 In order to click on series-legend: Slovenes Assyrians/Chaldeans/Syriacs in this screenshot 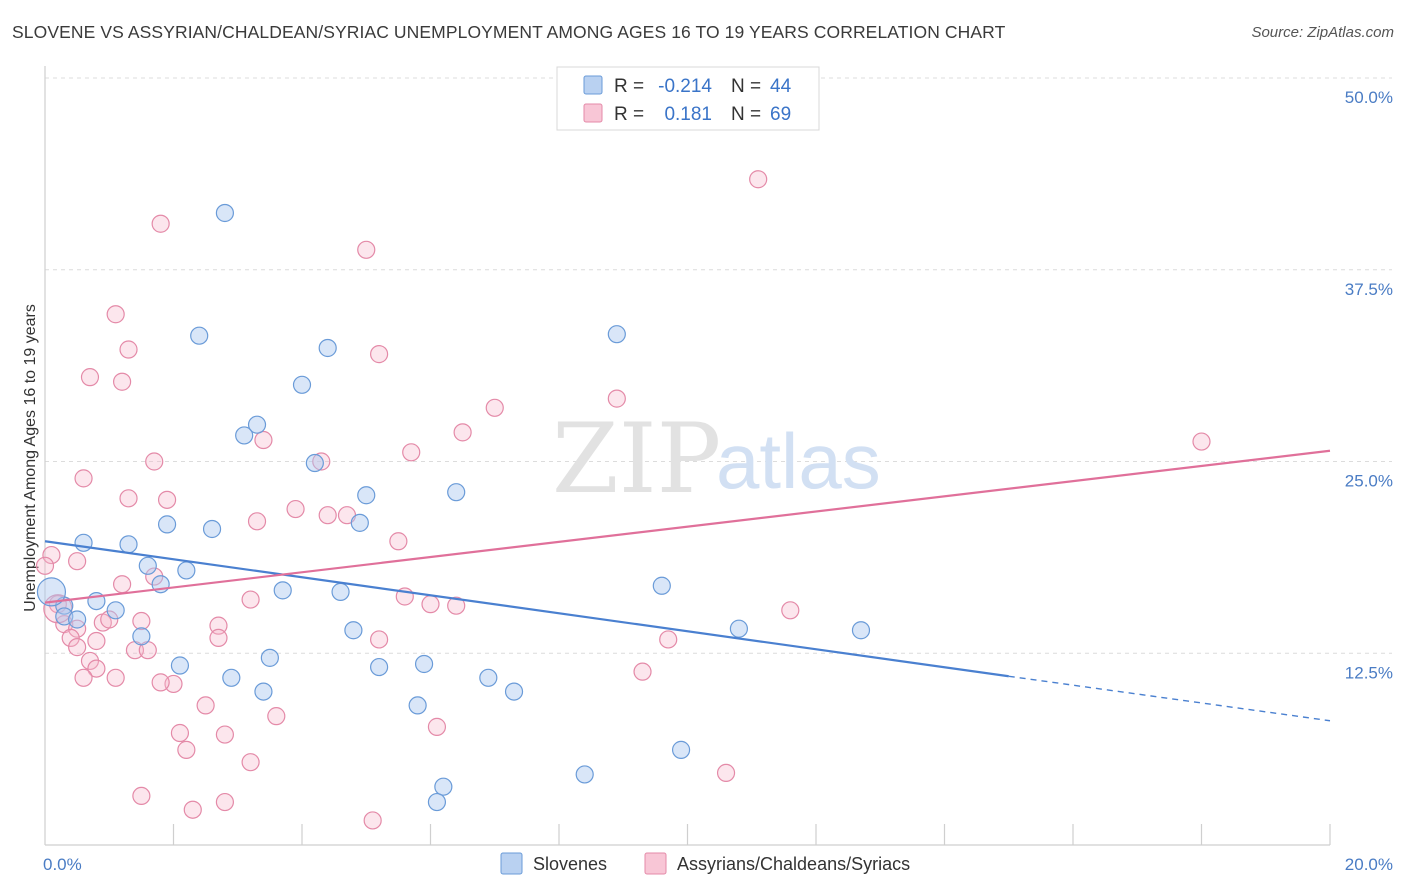, I will do `click(705, 863)`.